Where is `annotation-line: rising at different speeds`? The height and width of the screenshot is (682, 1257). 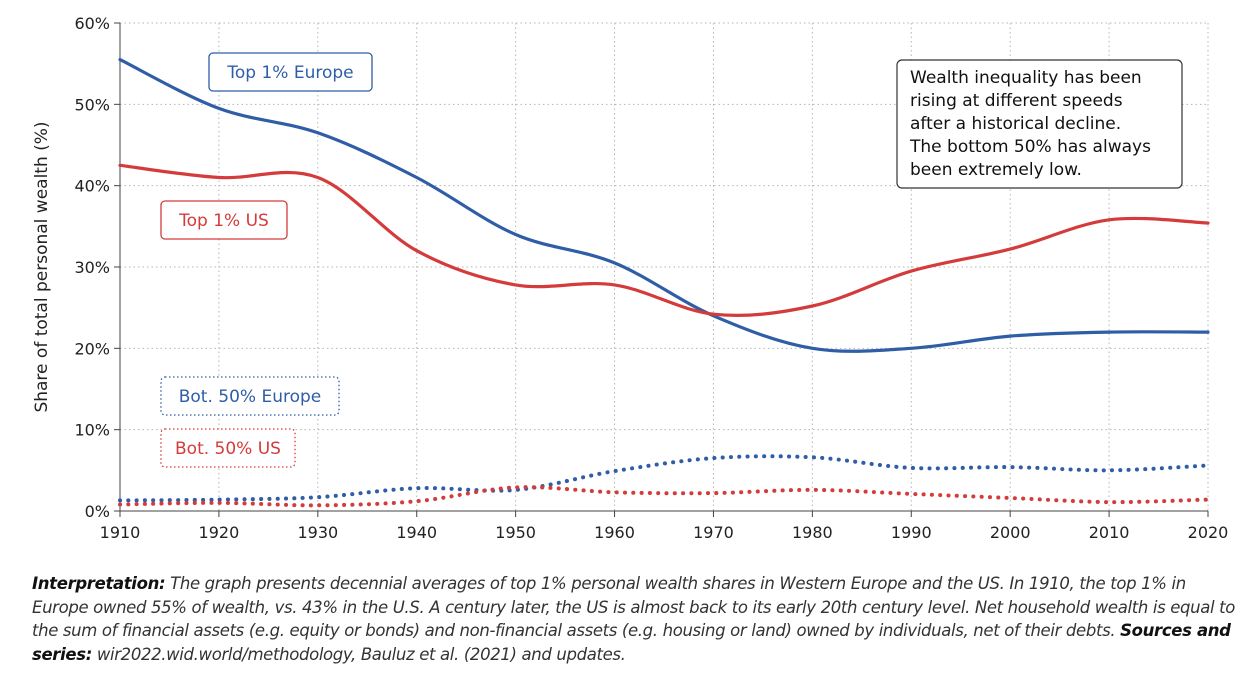
annotation-line: rising at different speeds is located at coordinates (1016, 101).